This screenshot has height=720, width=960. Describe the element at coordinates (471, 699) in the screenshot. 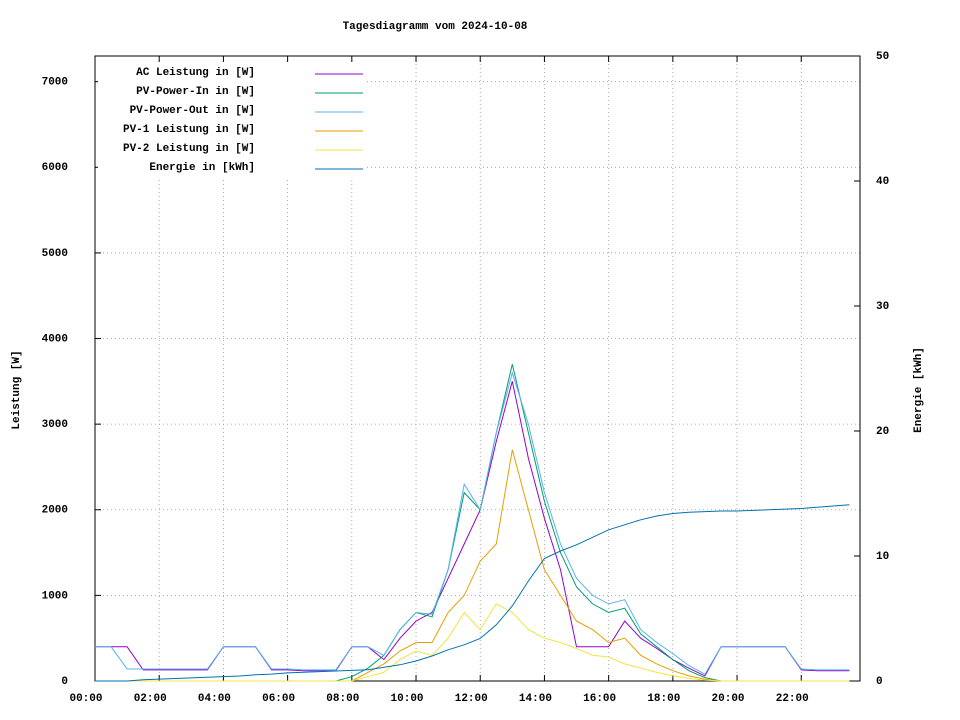

I see `x-tick-label: 12:00` at that location.